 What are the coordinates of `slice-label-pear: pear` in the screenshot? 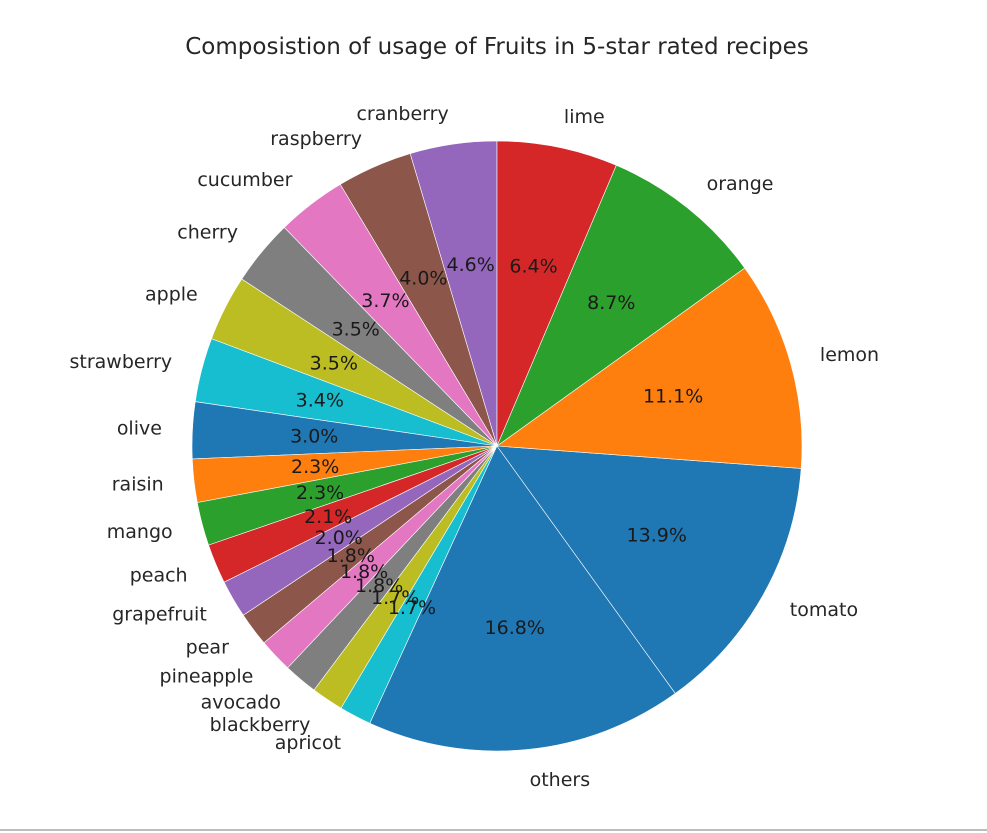 It's located at (207, 648).